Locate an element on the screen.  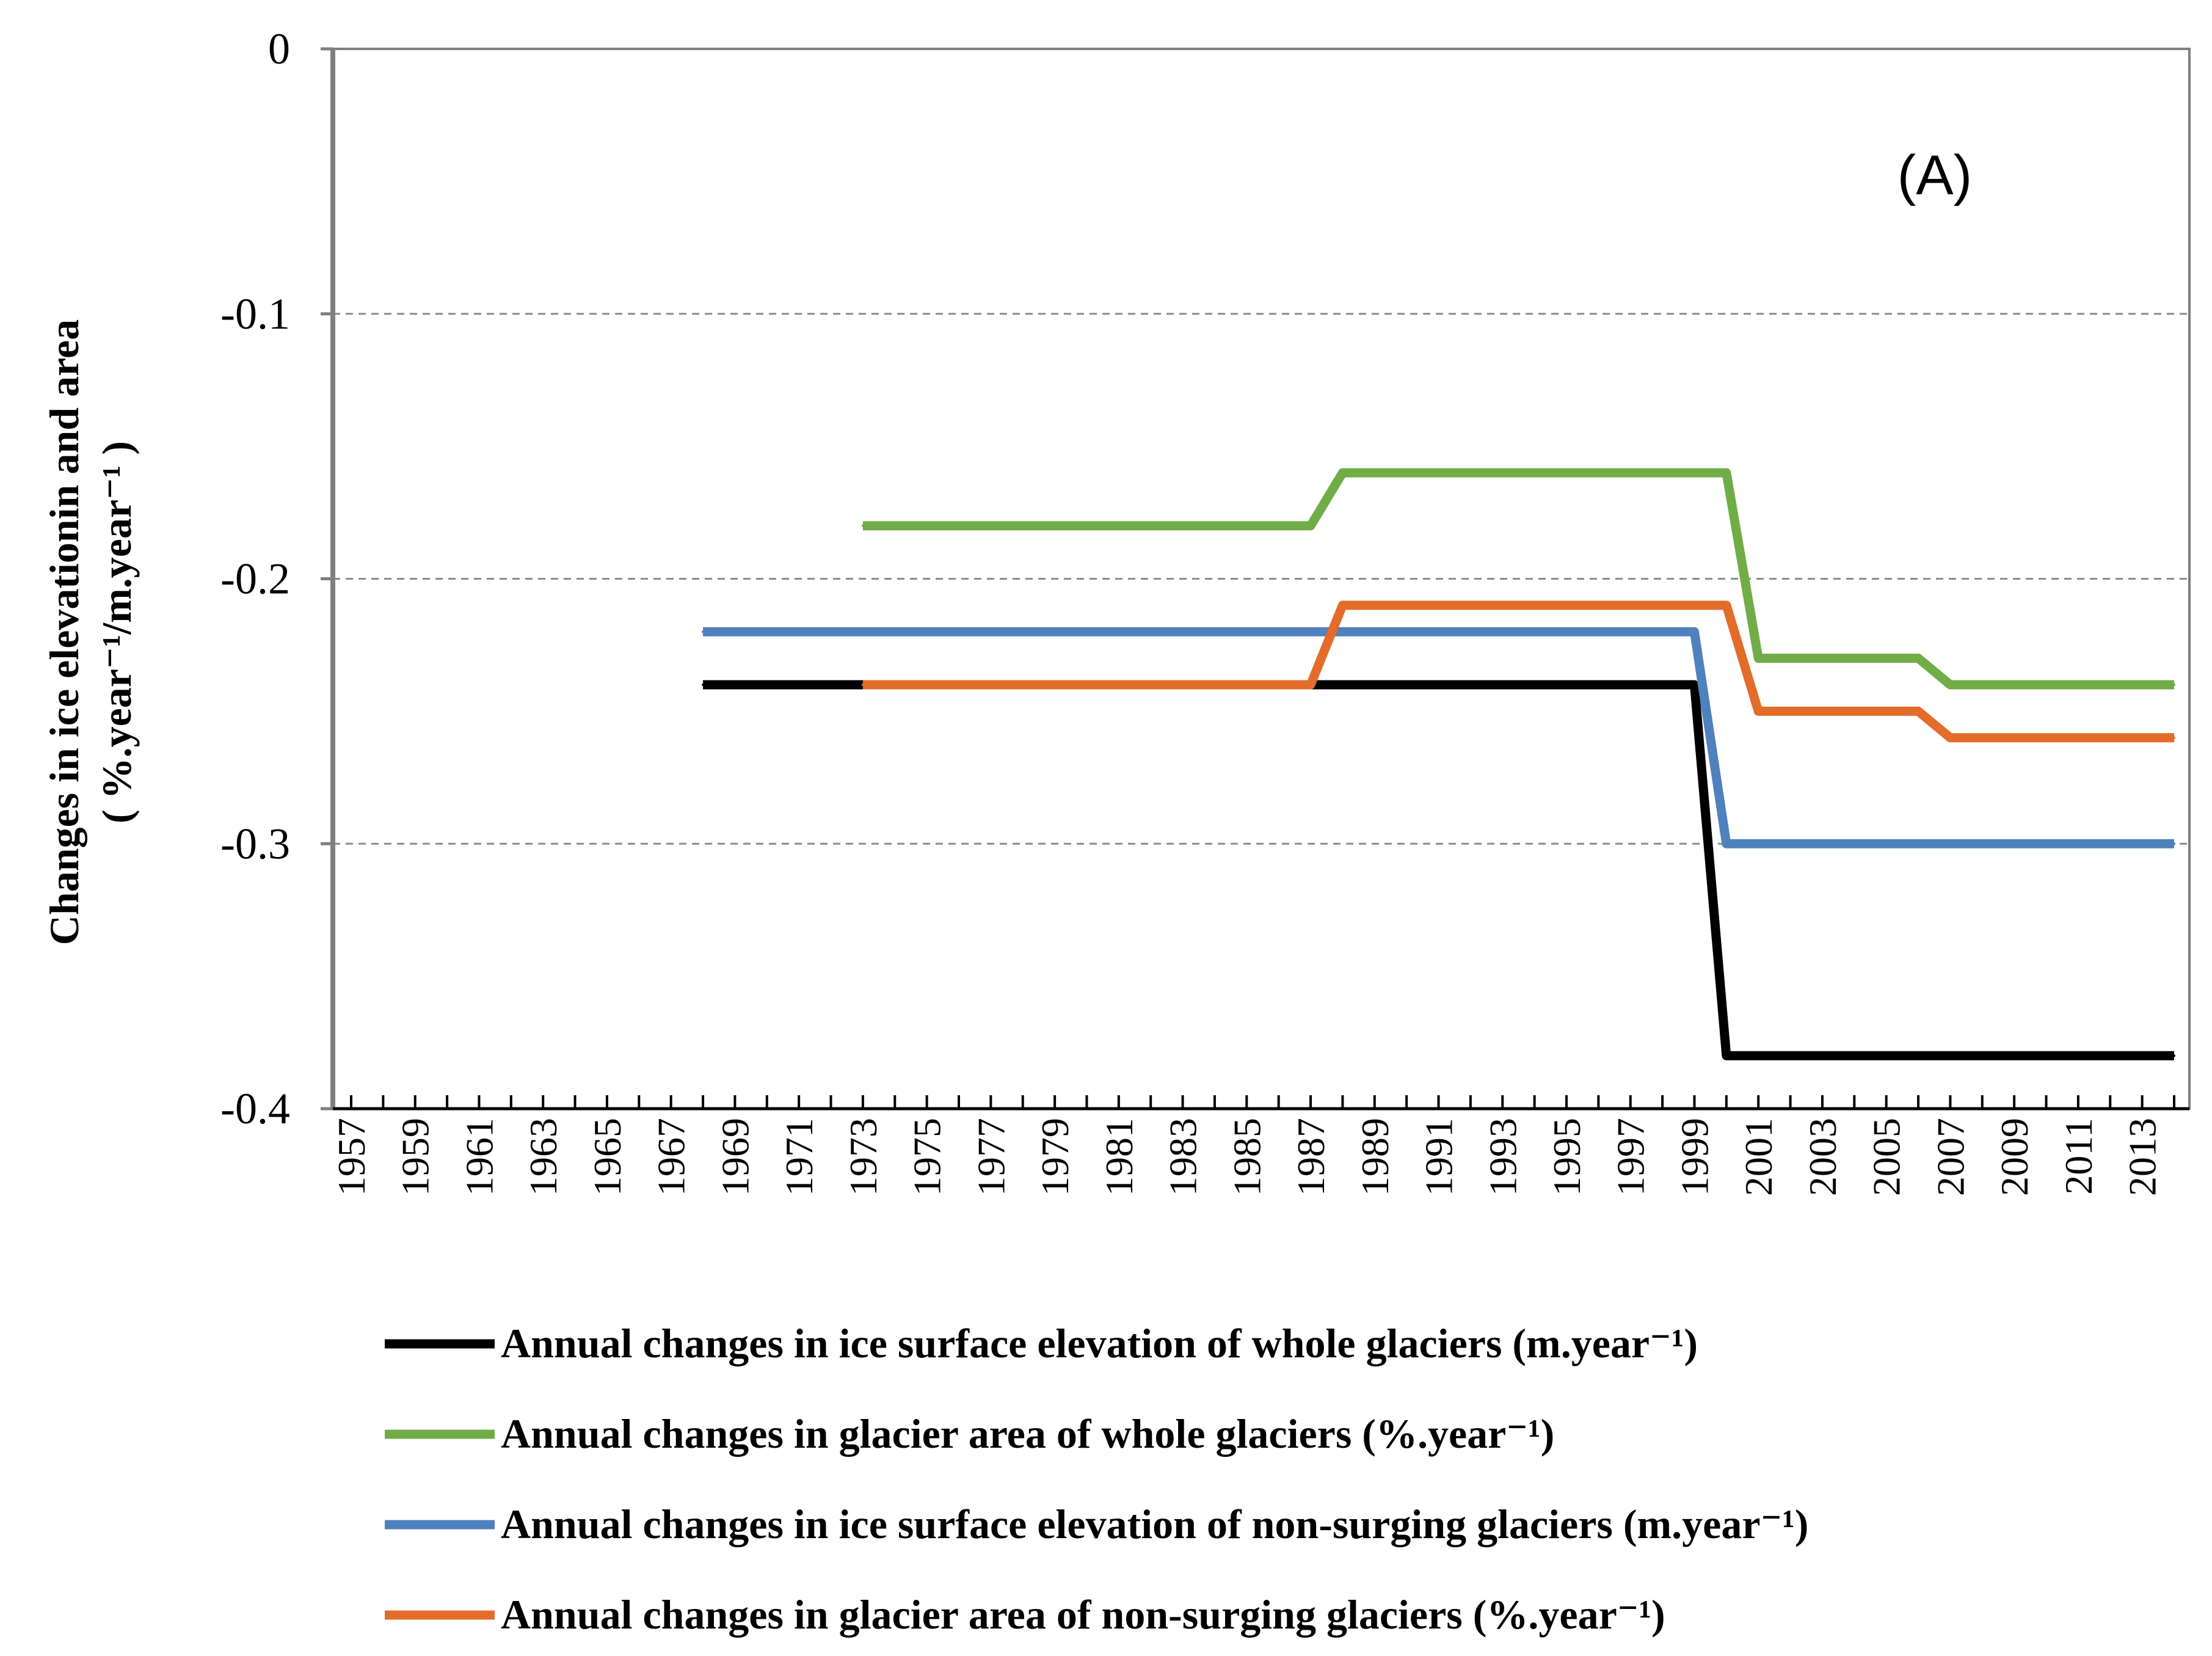
x-tick-label: 1959 is located at coordinates (416, 1157).